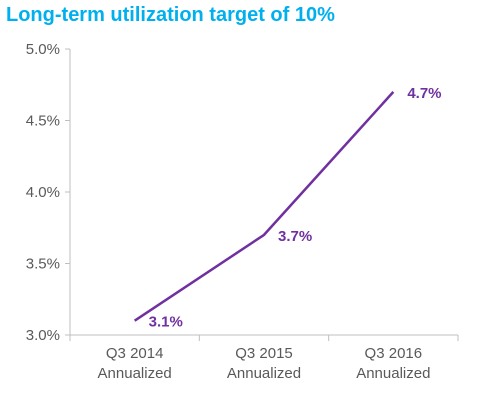 The height and width of the screenshot is (405, 486). I want to click on x-tick-label: Q3 2014 Annualized, so click(135, 363).